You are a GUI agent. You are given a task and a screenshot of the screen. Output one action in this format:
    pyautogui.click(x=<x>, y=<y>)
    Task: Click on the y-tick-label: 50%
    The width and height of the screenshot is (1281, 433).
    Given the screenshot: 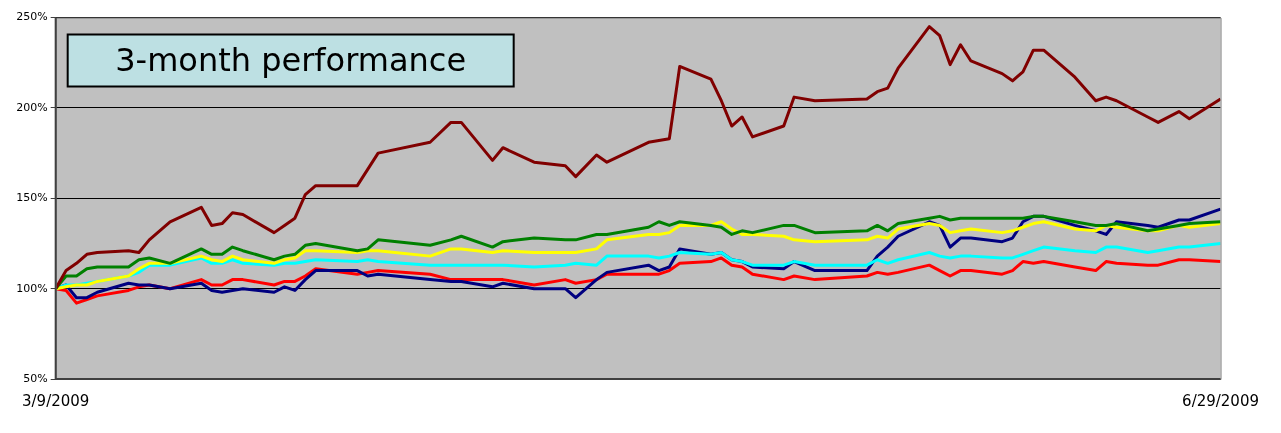 What is the action you would take?
    pyautogui.click(x=35, y=378)
    